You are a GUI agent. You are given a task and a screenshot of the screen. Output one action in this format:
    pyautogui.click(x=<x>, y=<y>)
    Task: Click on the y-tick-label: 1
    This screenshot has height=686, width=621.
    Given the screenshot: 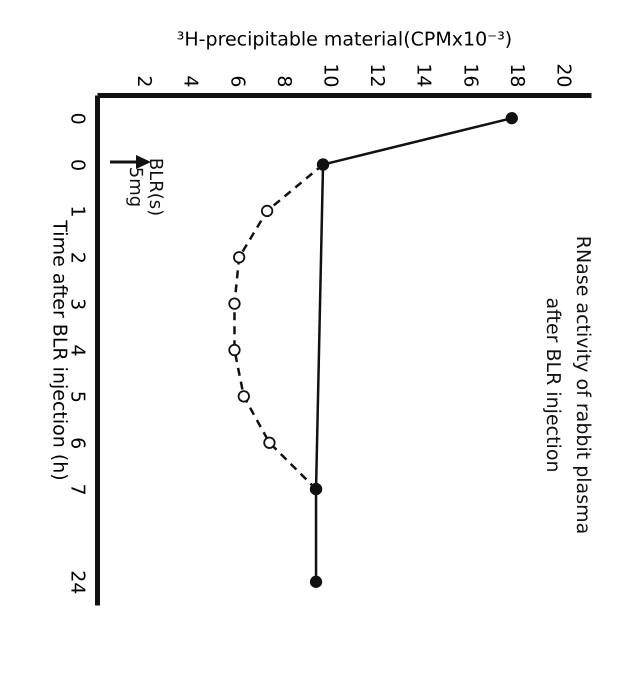 What is the action you would take?
    pyautogui.click(x=77, y=211)
    